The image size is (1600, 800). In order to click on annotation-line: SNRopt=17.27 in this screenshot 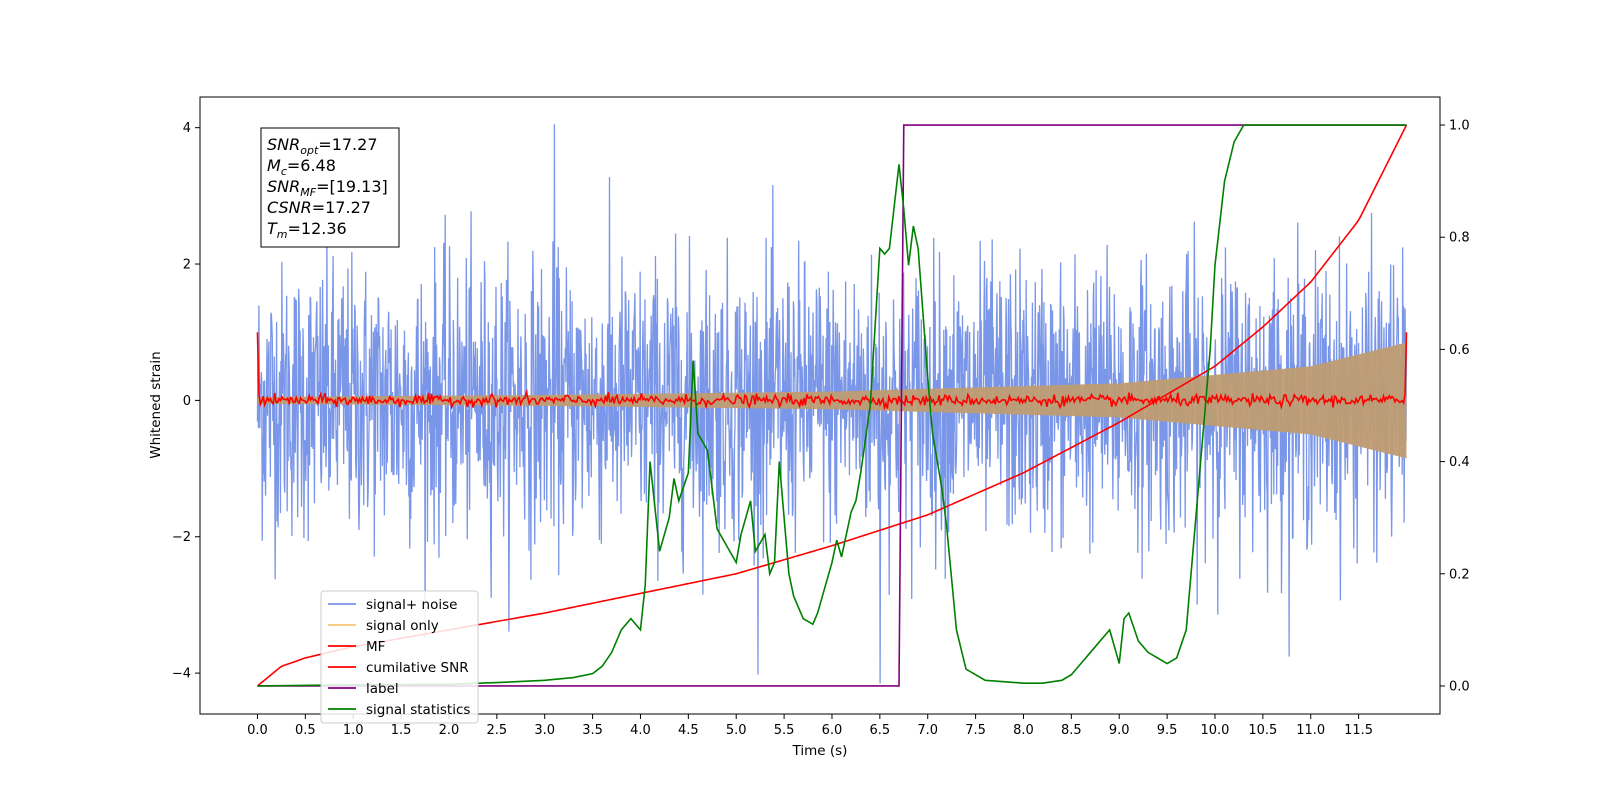, I will do `click(322, 146)`.